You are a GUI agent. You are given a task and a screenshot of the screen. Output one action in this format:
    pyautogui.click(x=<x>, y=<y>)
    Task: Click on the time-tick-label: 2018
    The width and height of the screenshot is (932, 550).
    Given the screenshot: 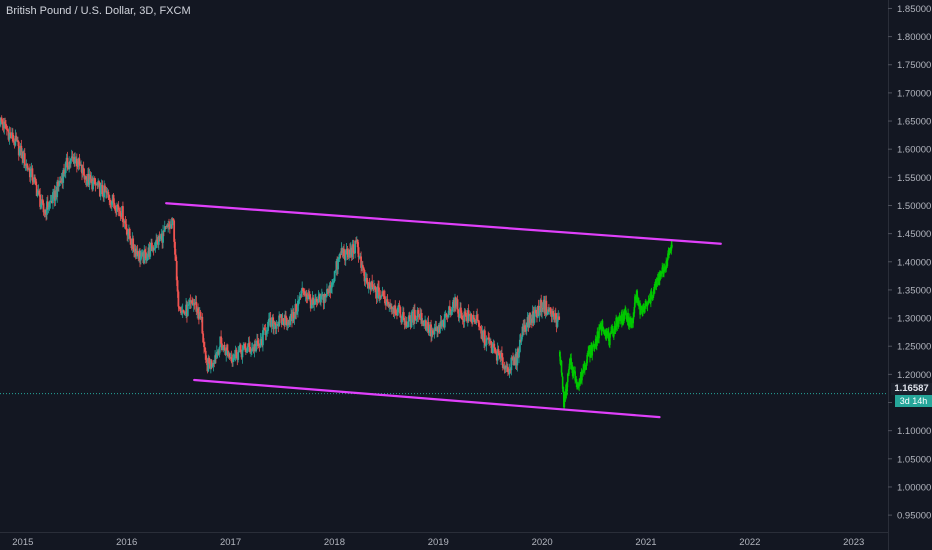 What is the action you would take?
    pyautogui.click(x=334, y=542)
    